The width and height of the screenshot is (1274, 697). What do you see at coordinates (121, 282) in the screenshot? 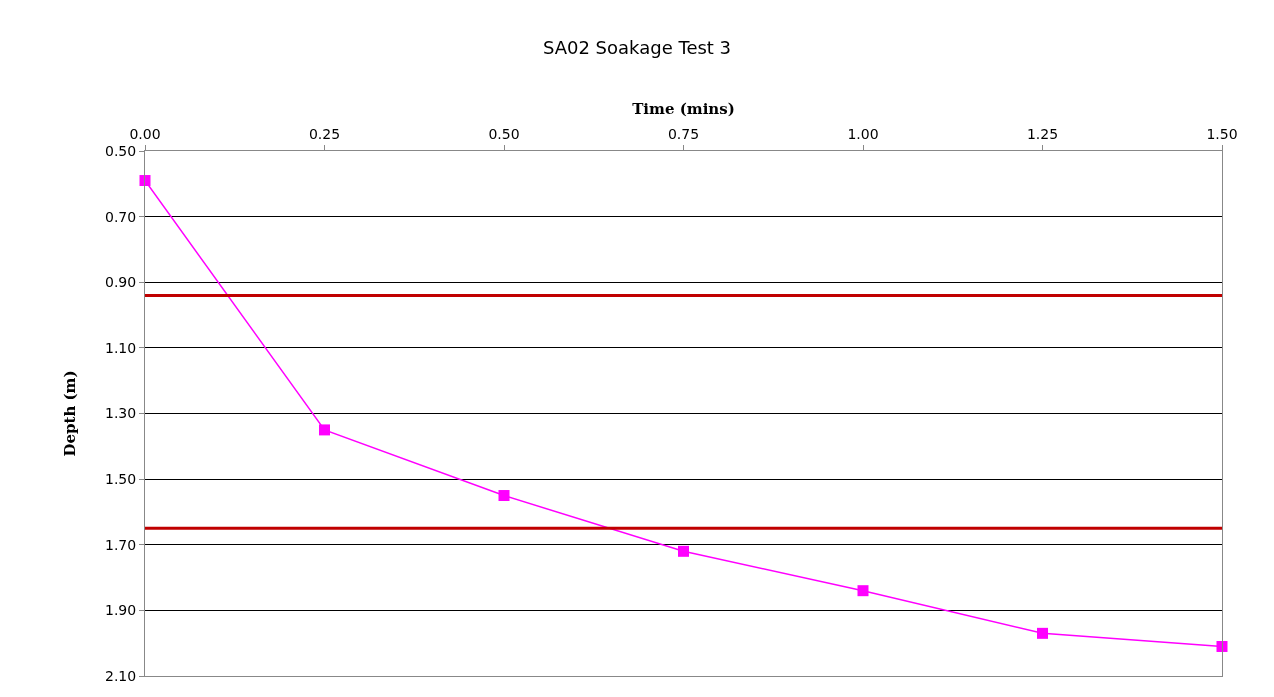
I see `y-tick-label: 0.90` at bounding box center [121, 282].